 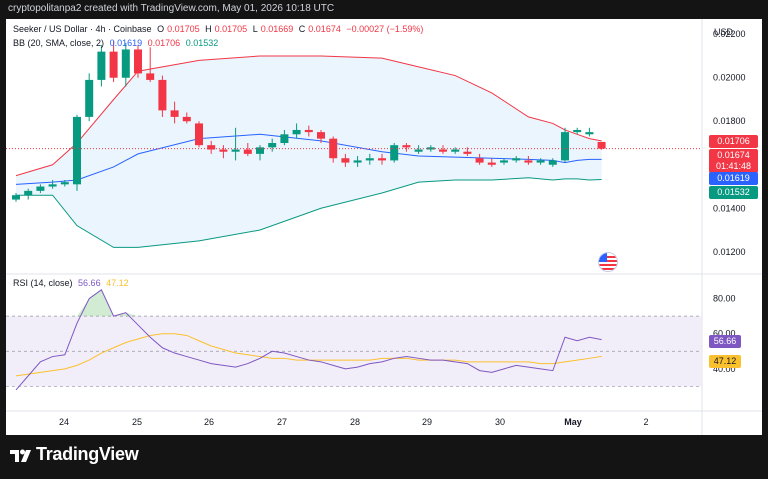 I want to click on rsi-ma-badge-text: 47.12, so click(x=725, y=361).